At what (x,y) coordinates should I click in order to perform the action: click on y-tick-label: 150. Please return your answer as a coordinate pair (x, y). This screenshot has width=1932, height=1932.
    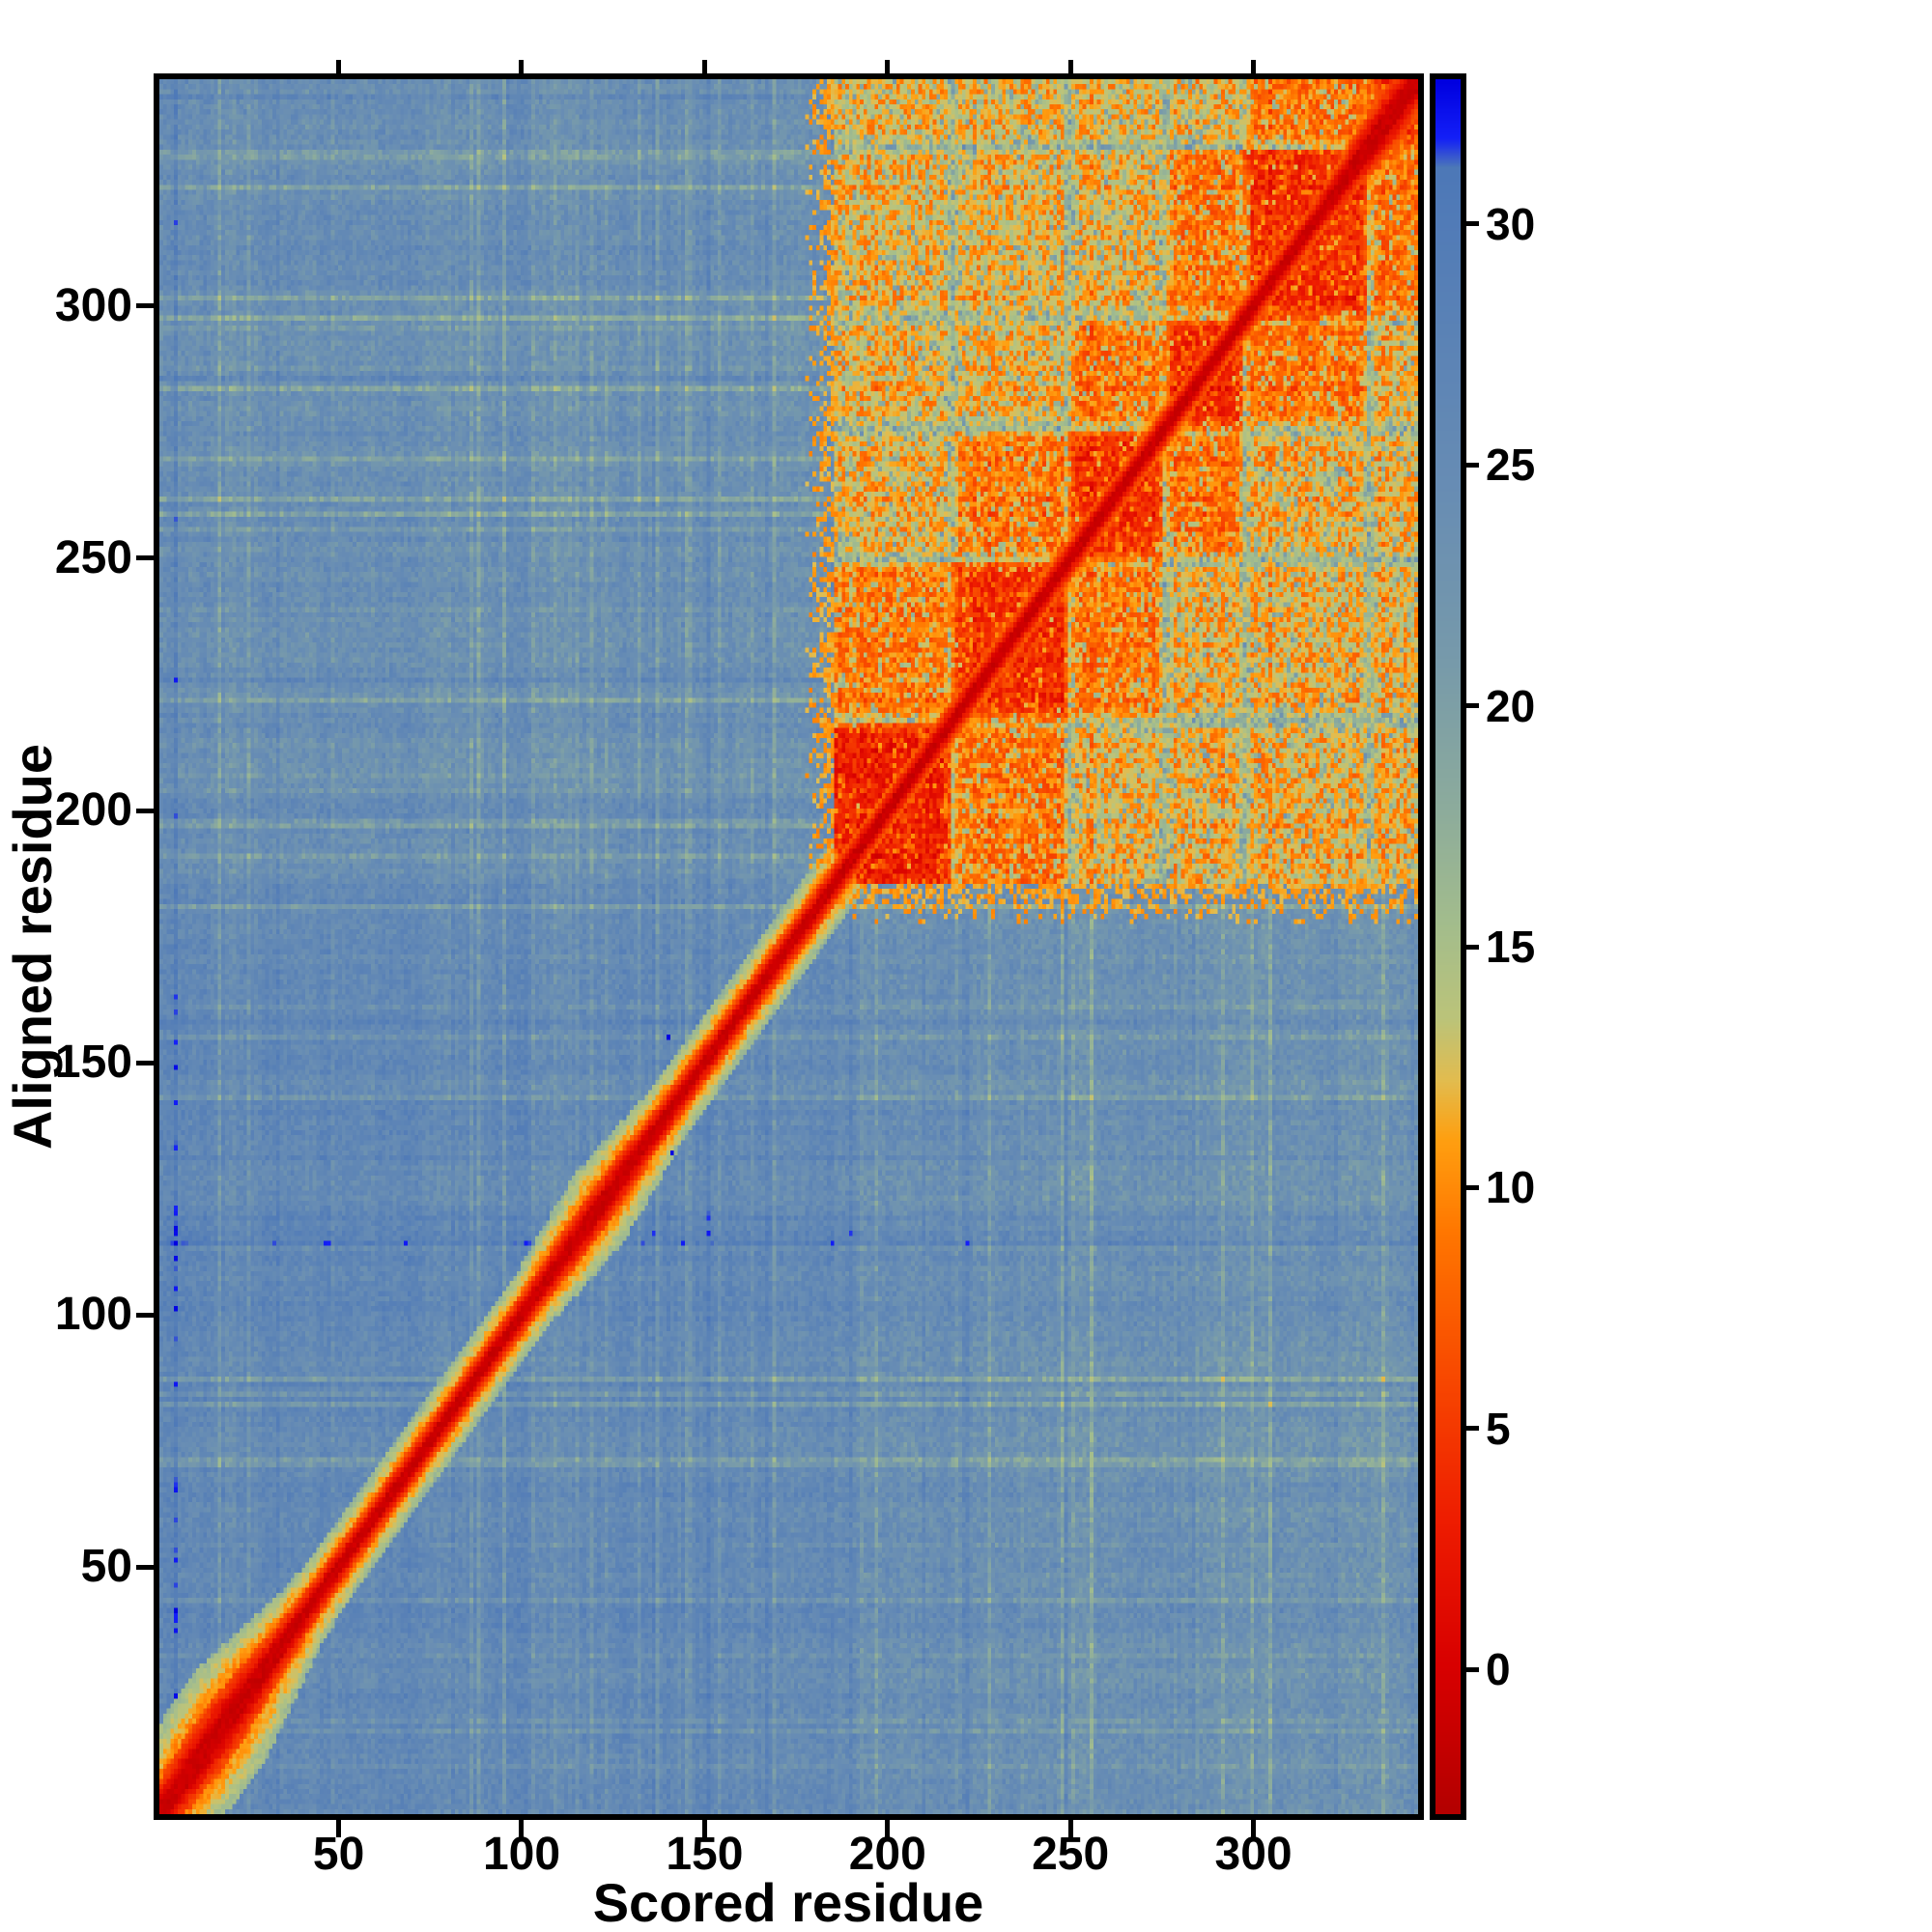
    Looking at the image, I should click on (93, 1063).